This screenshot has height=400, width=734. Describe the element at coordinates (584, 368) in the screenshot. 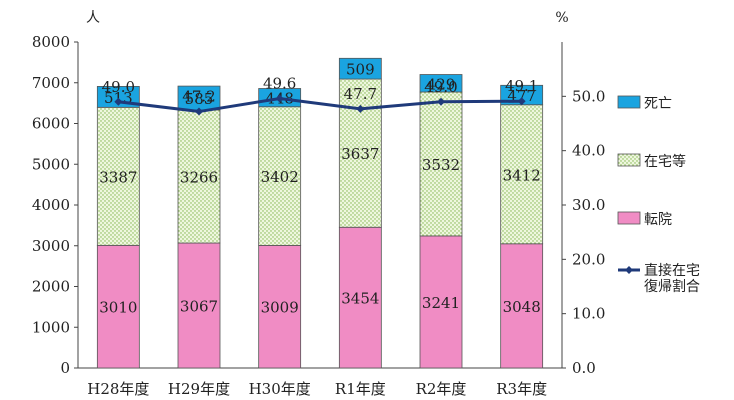

I see `right-tick-label: 0.0` at that location.